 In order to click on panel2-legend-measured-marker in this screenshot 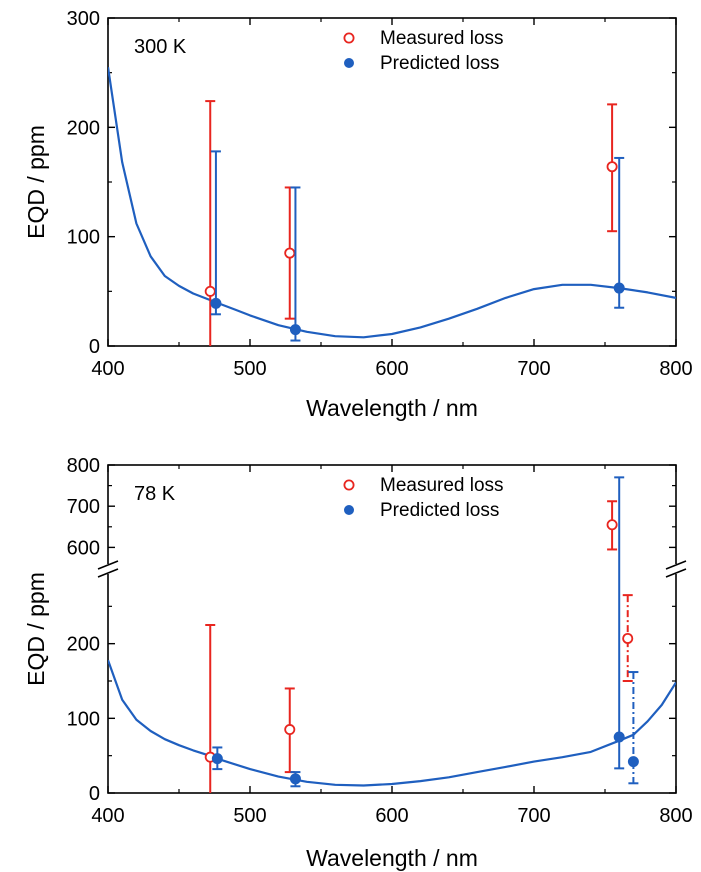, I will do `click(349, 485)`.